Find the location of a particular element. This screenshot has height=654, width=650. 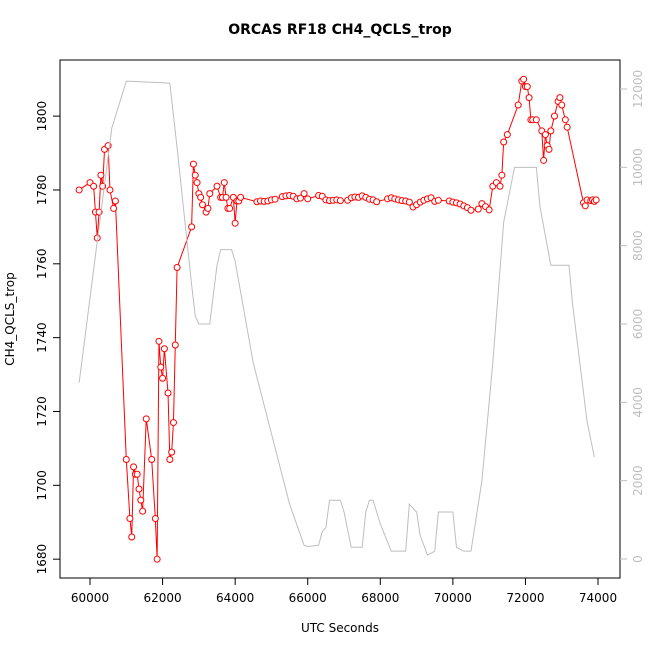

y-tick-label: 1720 is located at coordinates (42, 411).